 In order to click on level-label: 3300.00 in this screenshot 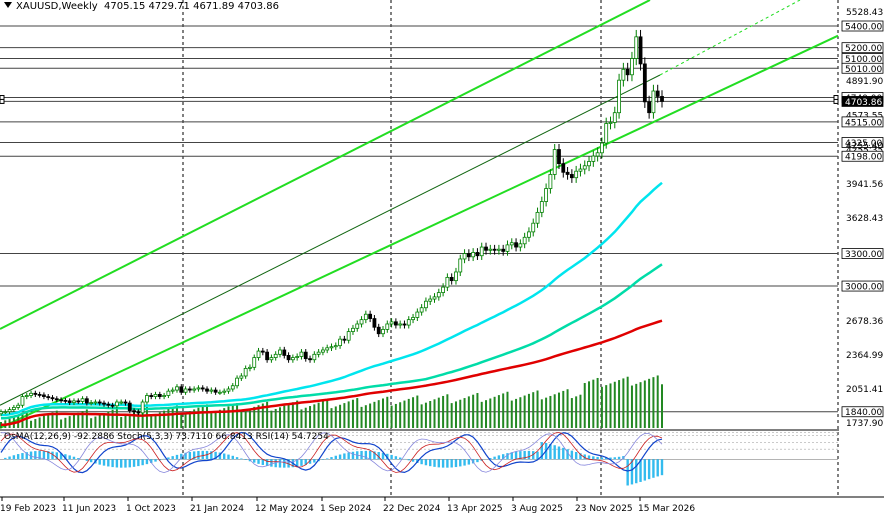, I will do `click(863, 255)`.